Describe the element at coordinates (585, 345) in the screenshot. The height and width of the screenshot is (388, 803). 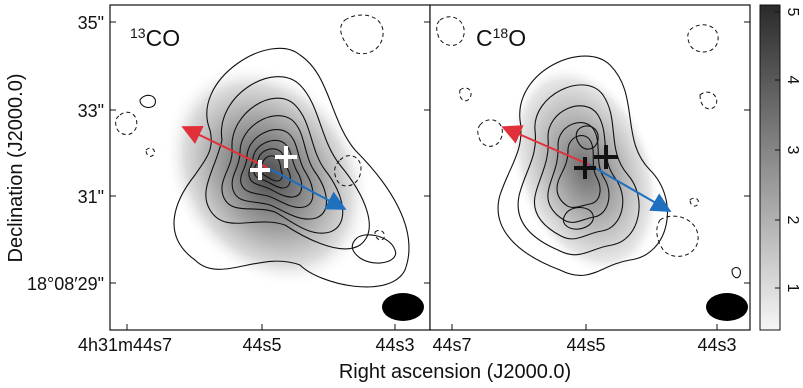
I see `x-tick-label-p2-1: 44s5` at that location.